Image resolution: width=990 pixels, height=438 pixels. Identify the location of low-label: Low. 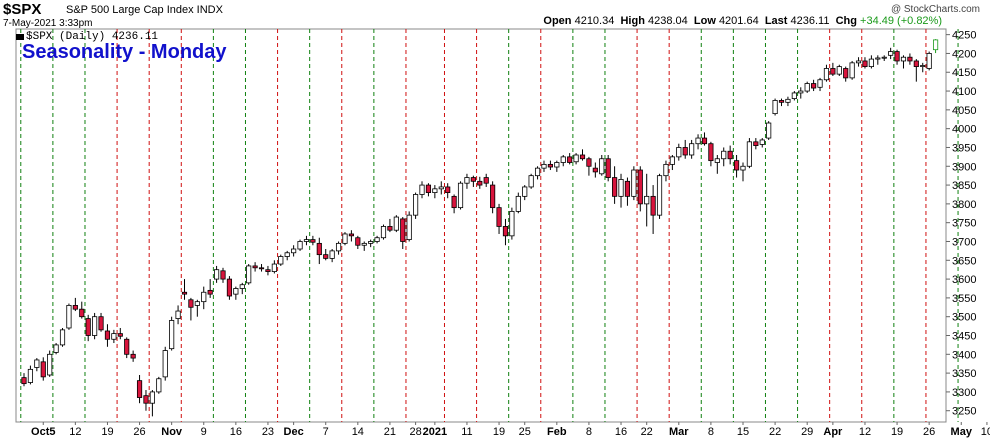
(704, 21).